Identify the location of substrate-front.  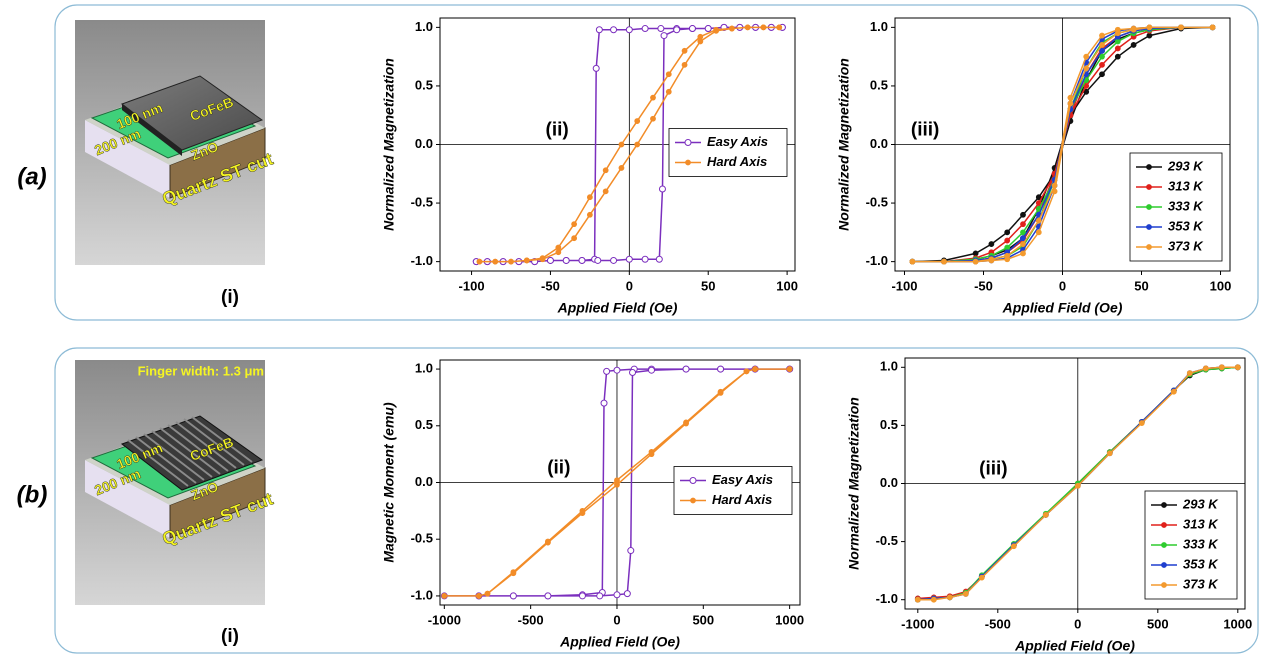
(217, 503).